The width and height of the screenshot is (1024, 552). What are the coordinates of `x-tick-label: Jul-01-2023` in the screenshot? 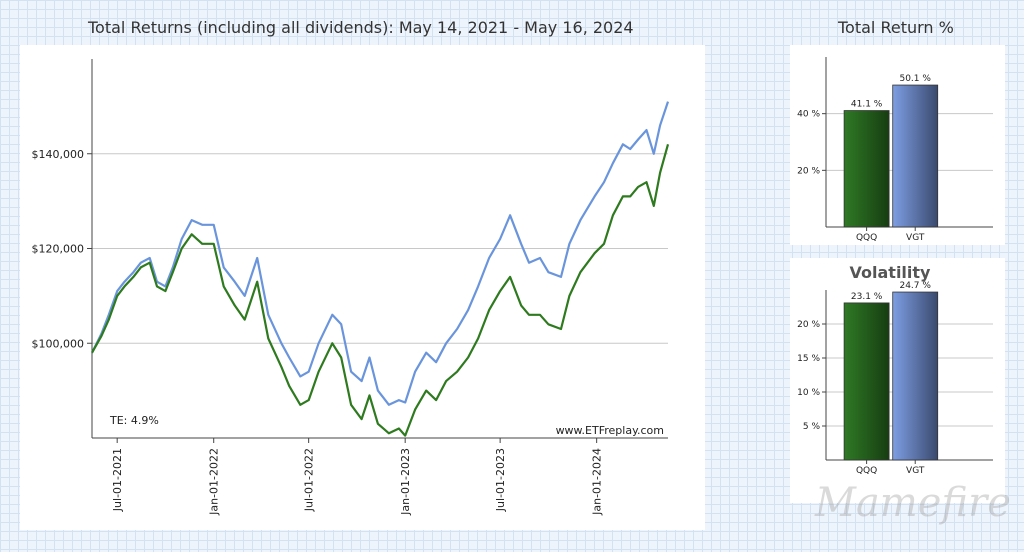 It's located at (500, 480).